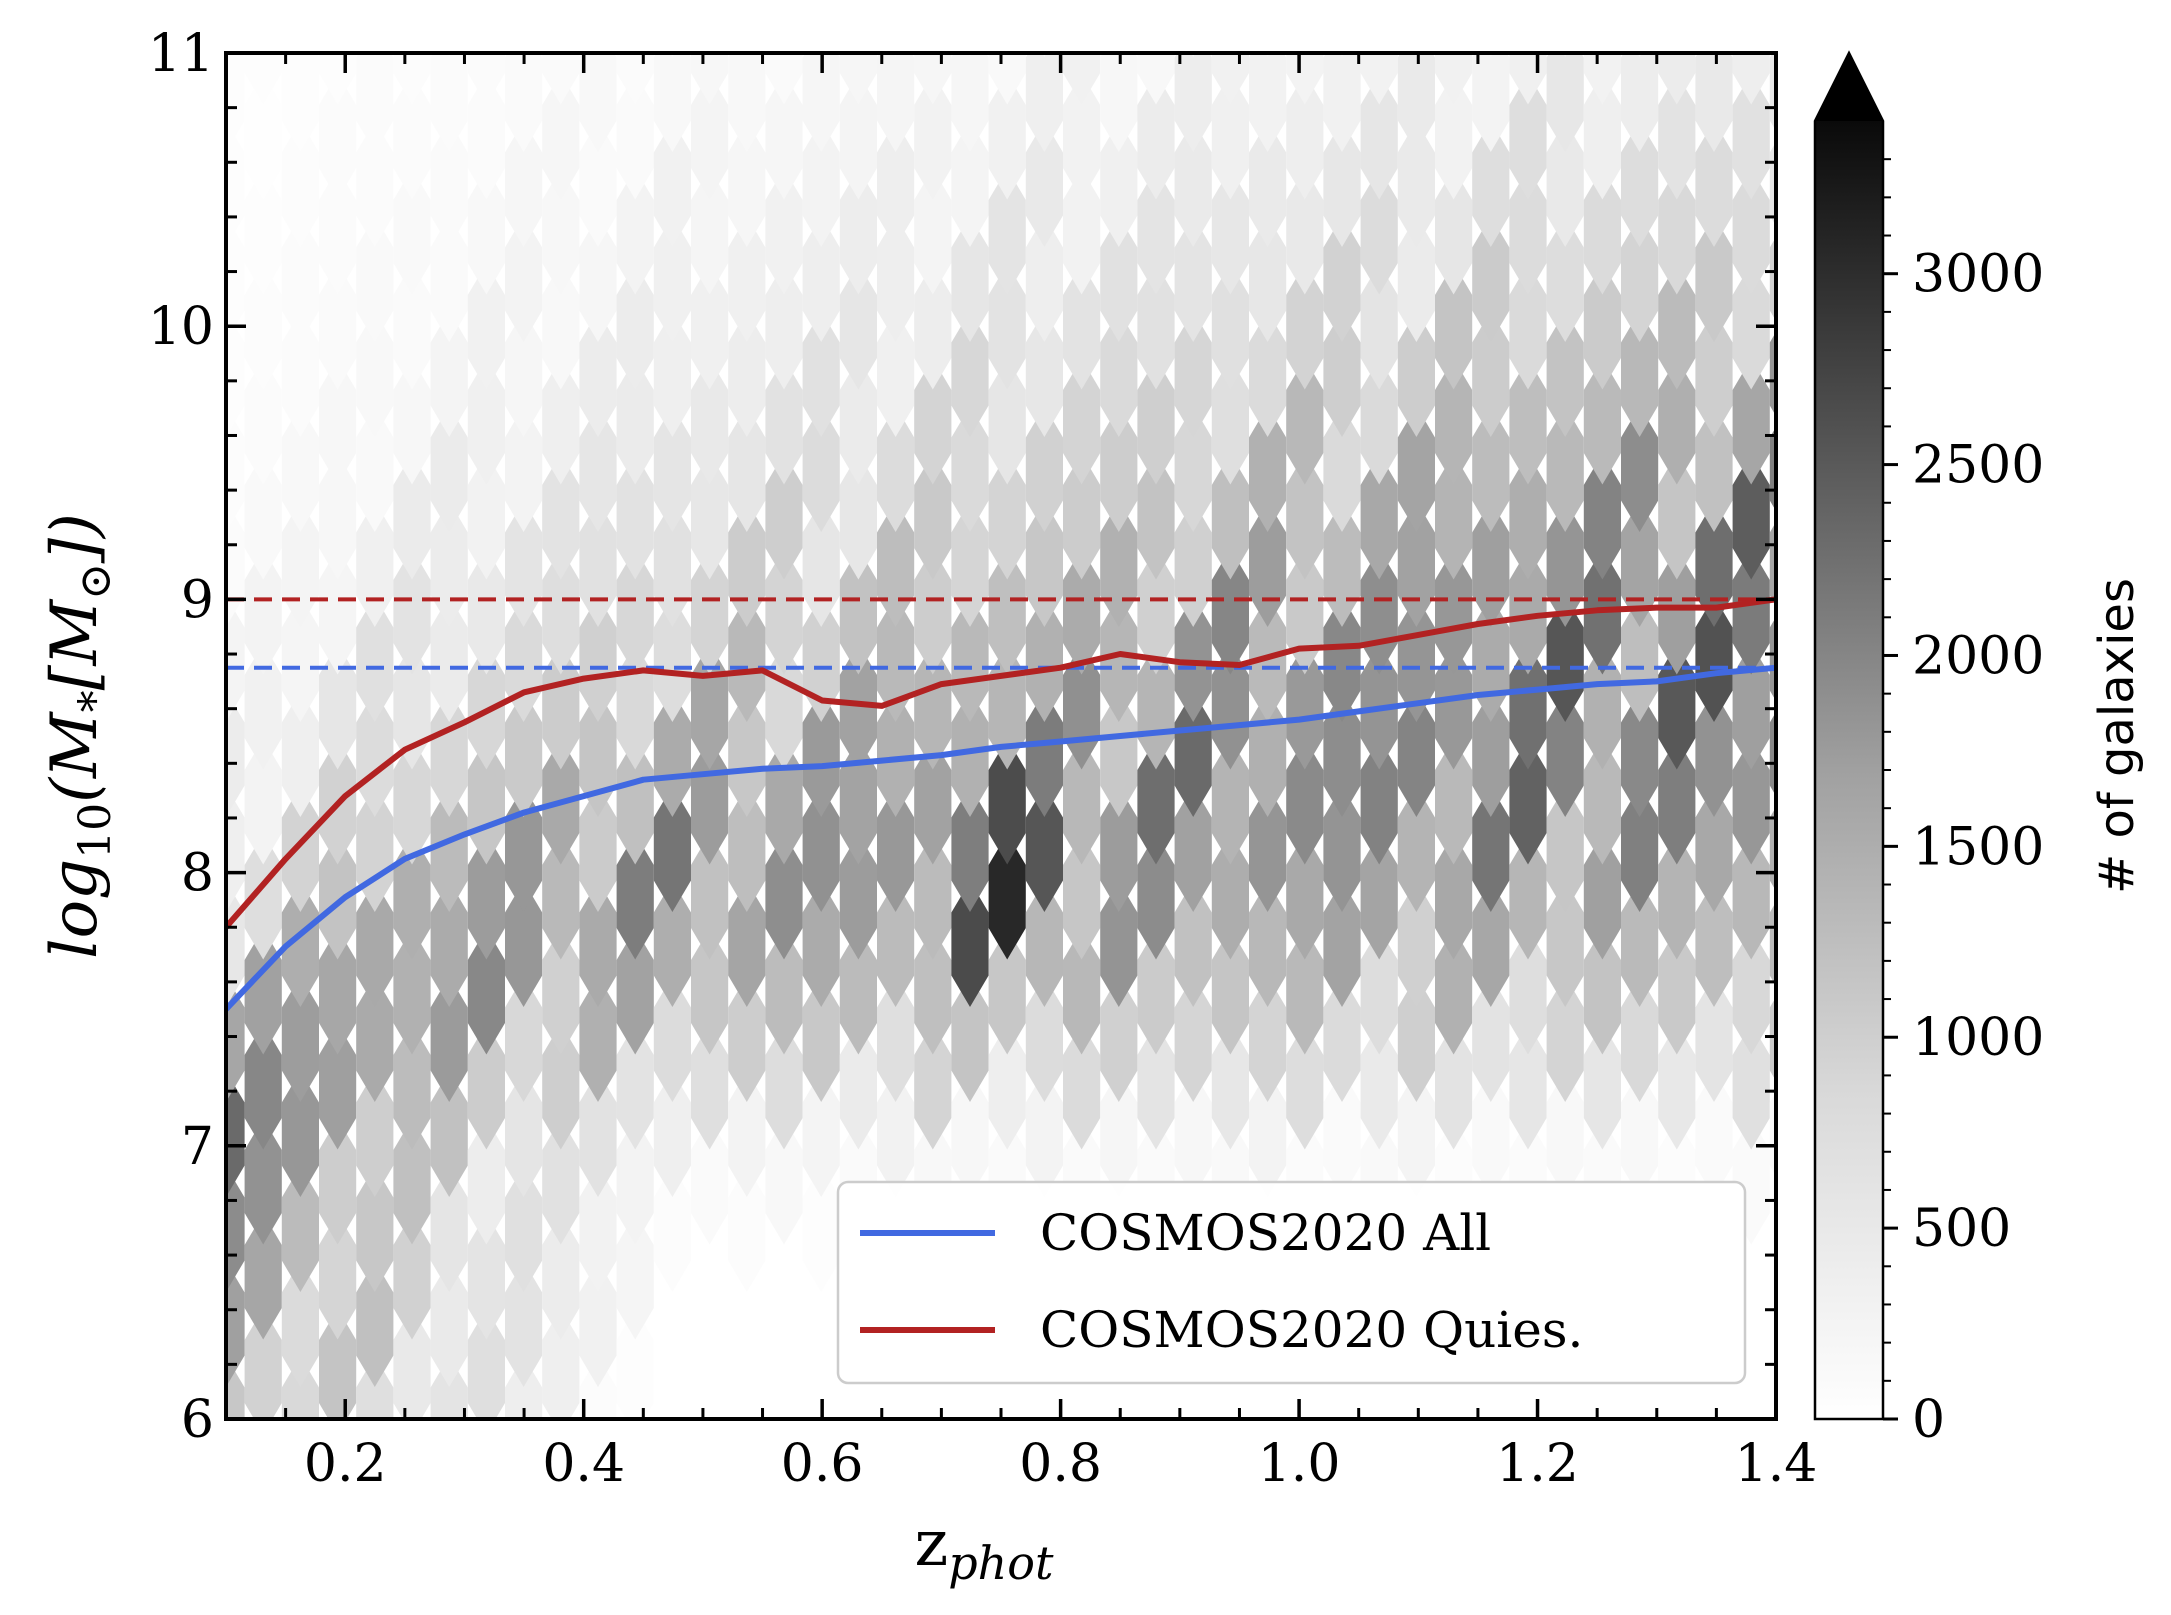 The image size is (2171, 1615). I want to click on x-tick-label: 0.4, so click(583, 1464).